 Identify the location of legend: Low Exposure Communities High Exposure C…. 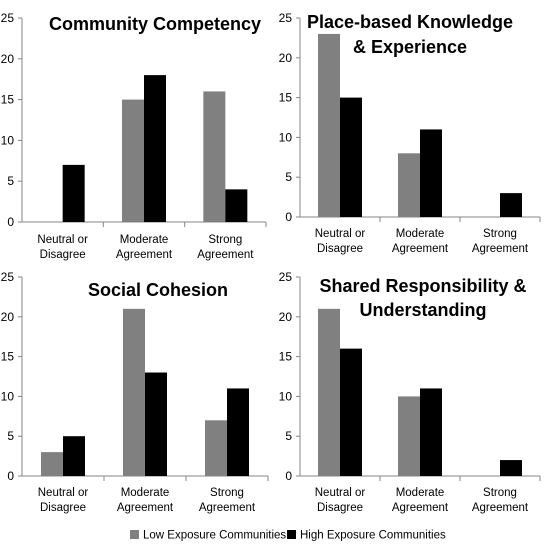
(288, 536).